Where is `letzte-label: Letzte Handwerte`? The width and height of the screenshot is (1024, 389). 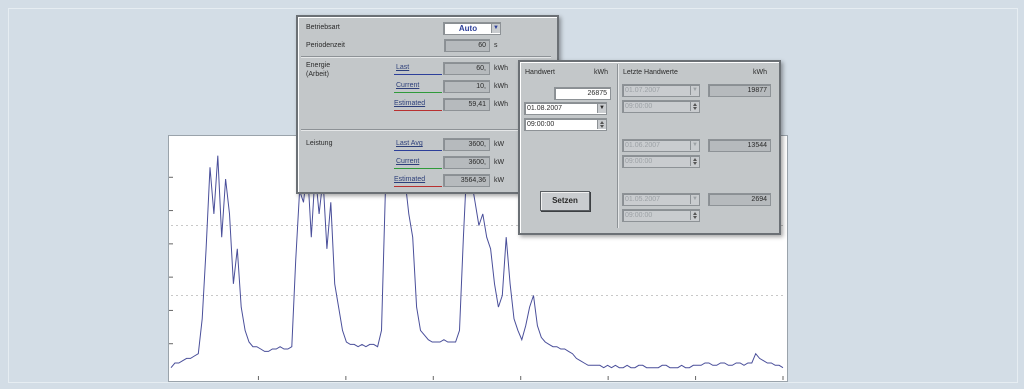
letzte-label: Letzte Handwerte is located at coordinates (650, 72).